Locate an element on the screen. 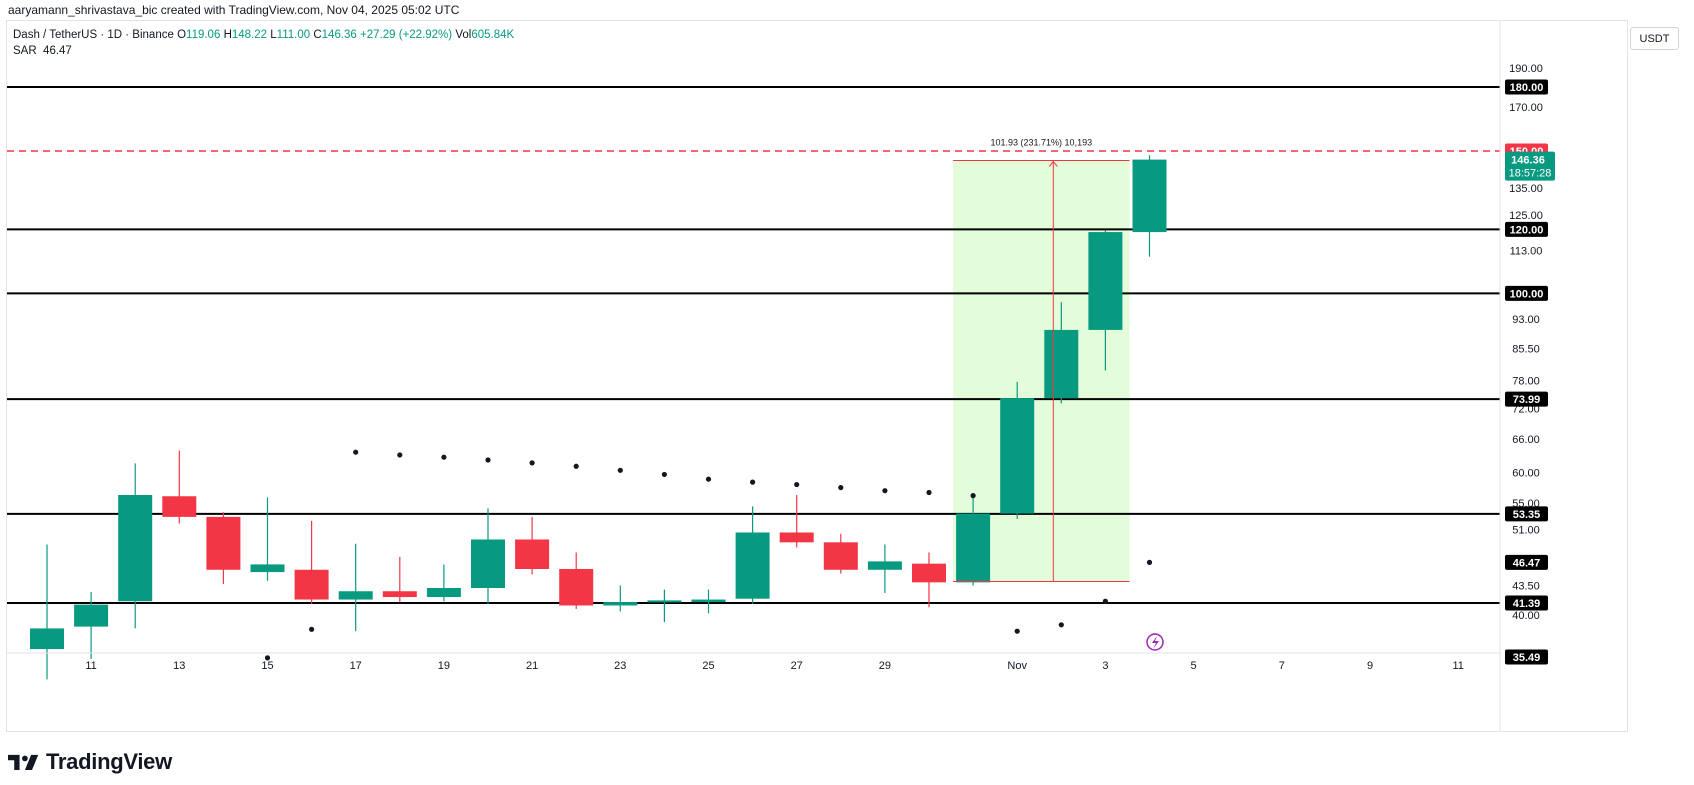  sar-value: 46.47 is located at coordinates (57, 51).